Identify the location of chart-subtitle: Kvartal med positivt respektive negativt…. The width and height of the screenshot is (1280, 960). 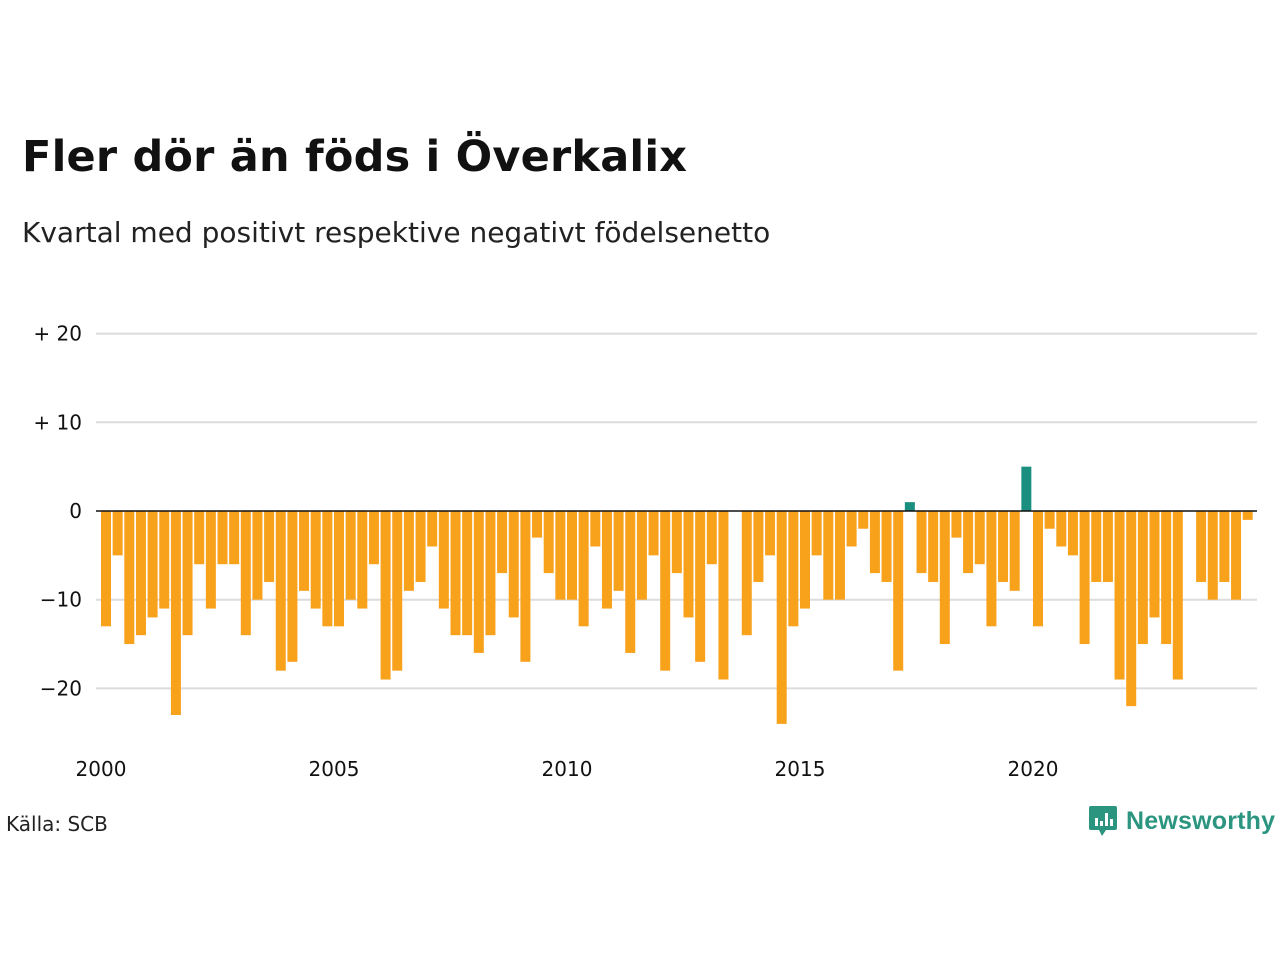
(396, 232).